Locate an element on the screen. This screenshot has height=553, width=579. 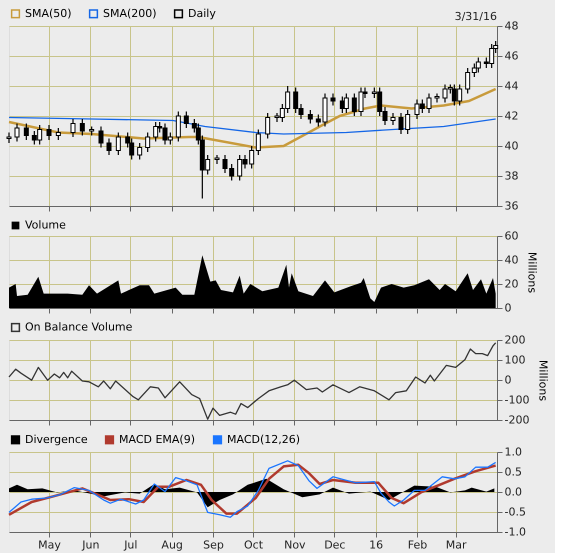
x-tick-label: Jul is located at coordinates (130, 545).